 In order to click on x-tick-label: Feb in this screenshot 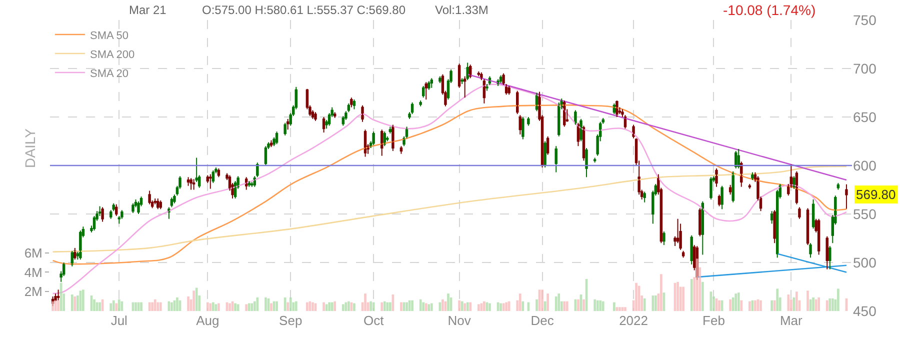, I will do `click(713, 320)`.